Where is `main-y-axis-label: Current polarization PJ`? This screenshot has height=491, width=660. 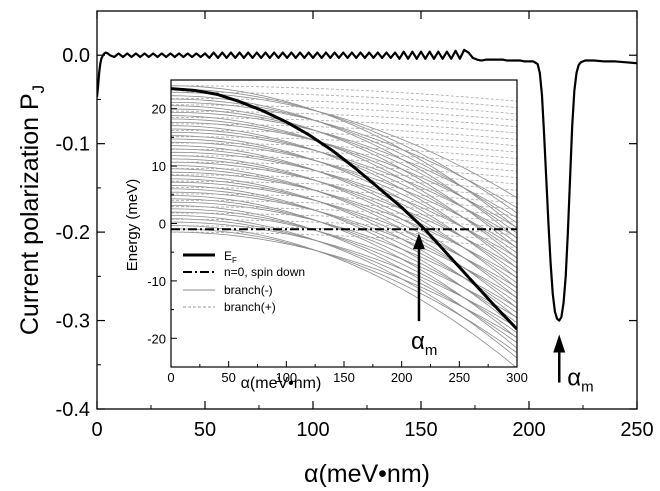
main-y-axis-label: Current polarization PJ is located at coordinates (32, 210).